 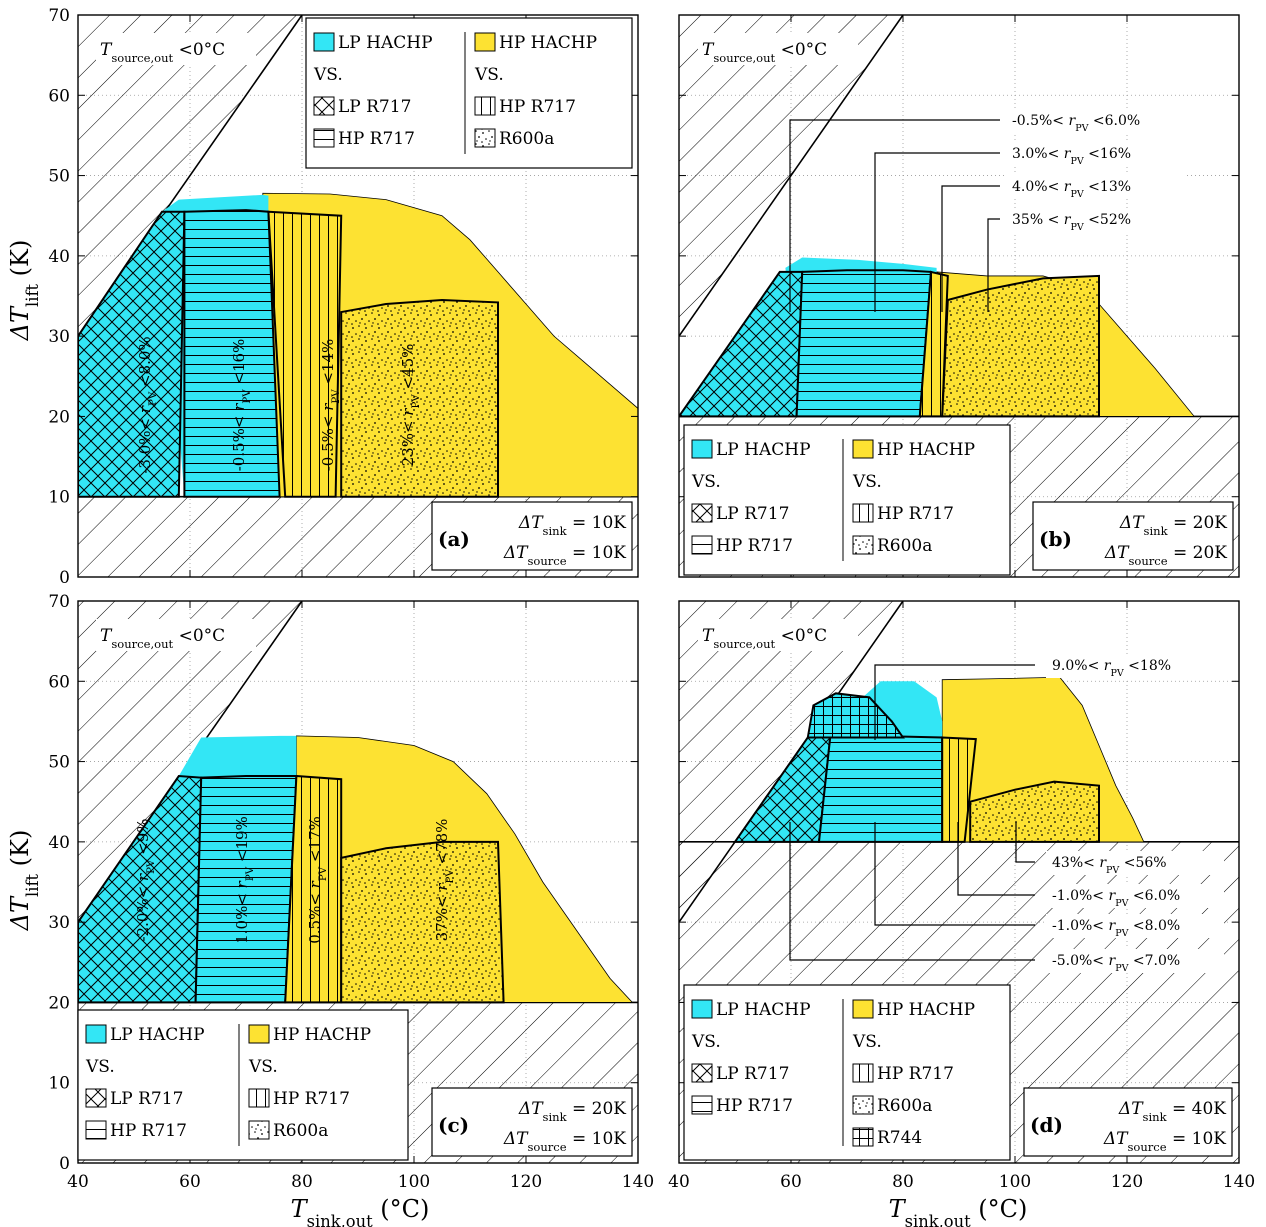 What do you see at coordinates (1034, 811) in the screenshot?
I see `region-r600a` at bounding box center [1034, 811].